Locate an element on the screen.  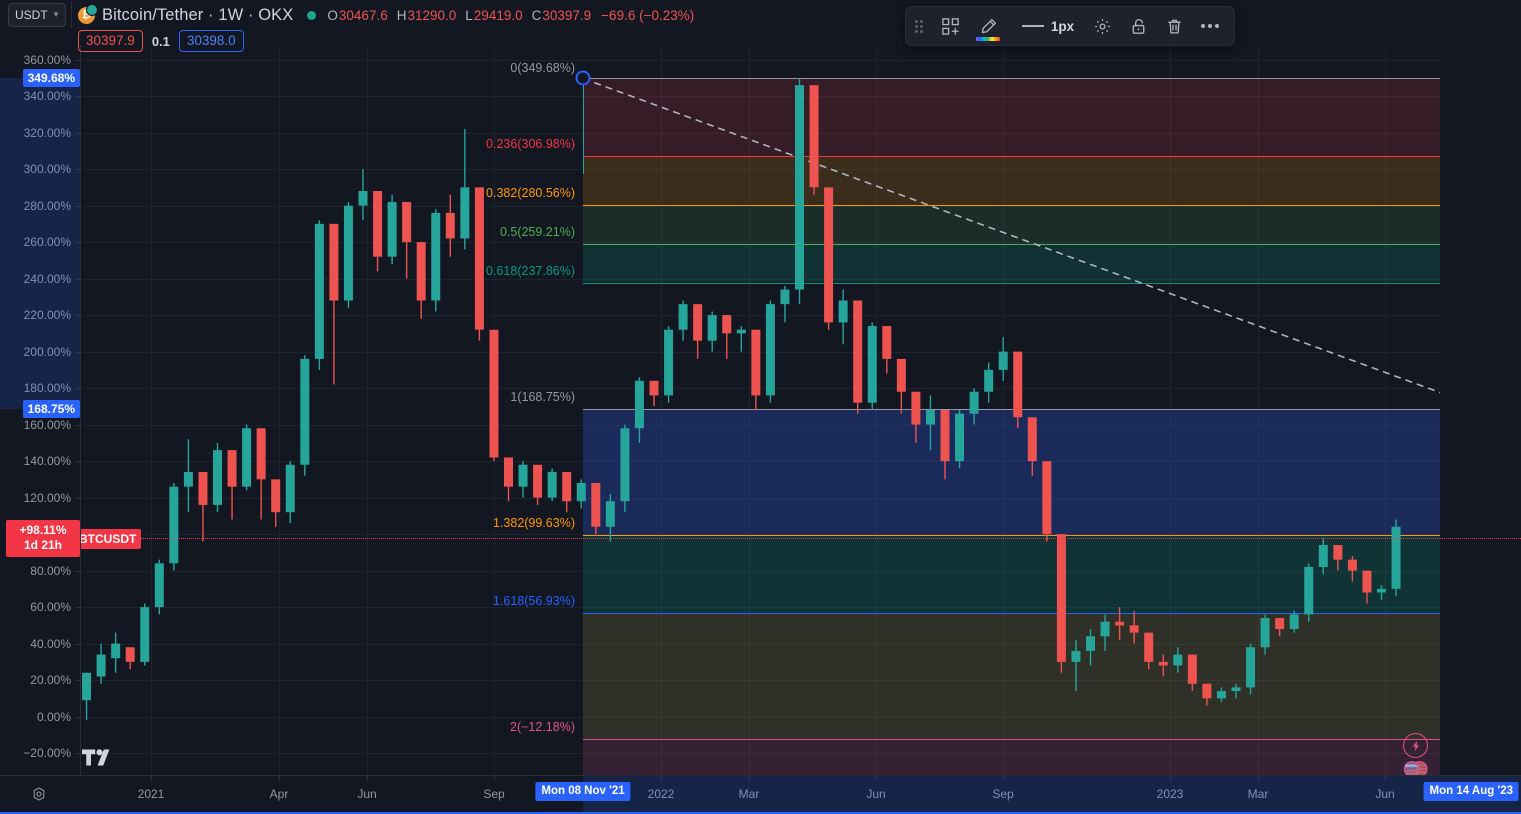
currency-select-value: USDT is located at coordinates (31, 15).